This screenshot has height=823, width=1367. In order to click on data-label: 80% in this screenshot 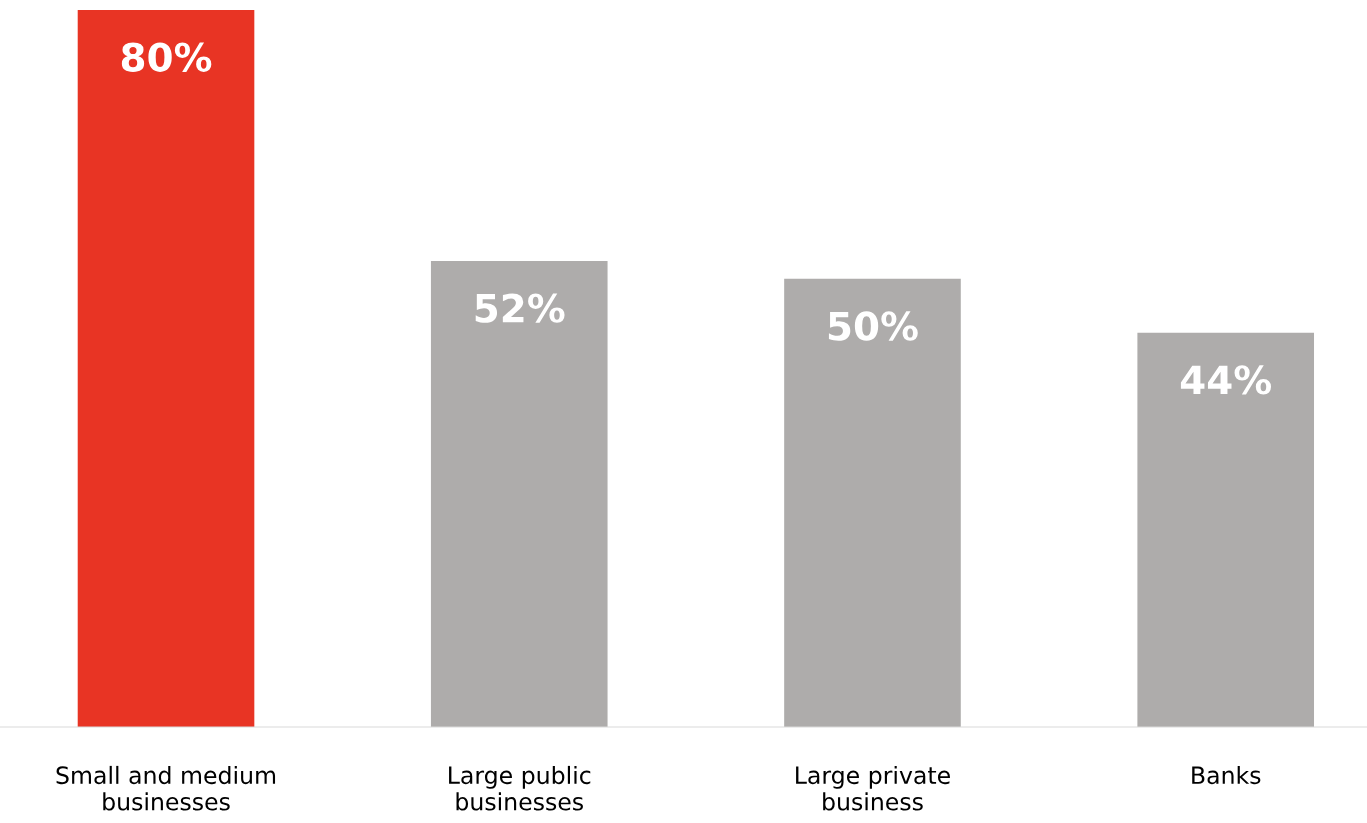, I will do `click(166, 57)`.